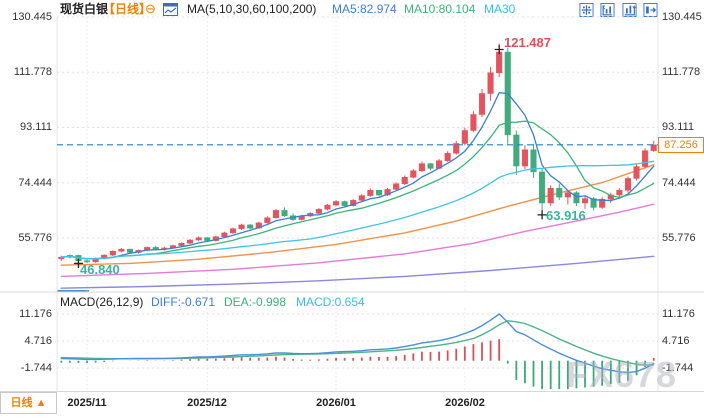  I want to click on period-selector-button: 日线 ▲, so click(28, 403).